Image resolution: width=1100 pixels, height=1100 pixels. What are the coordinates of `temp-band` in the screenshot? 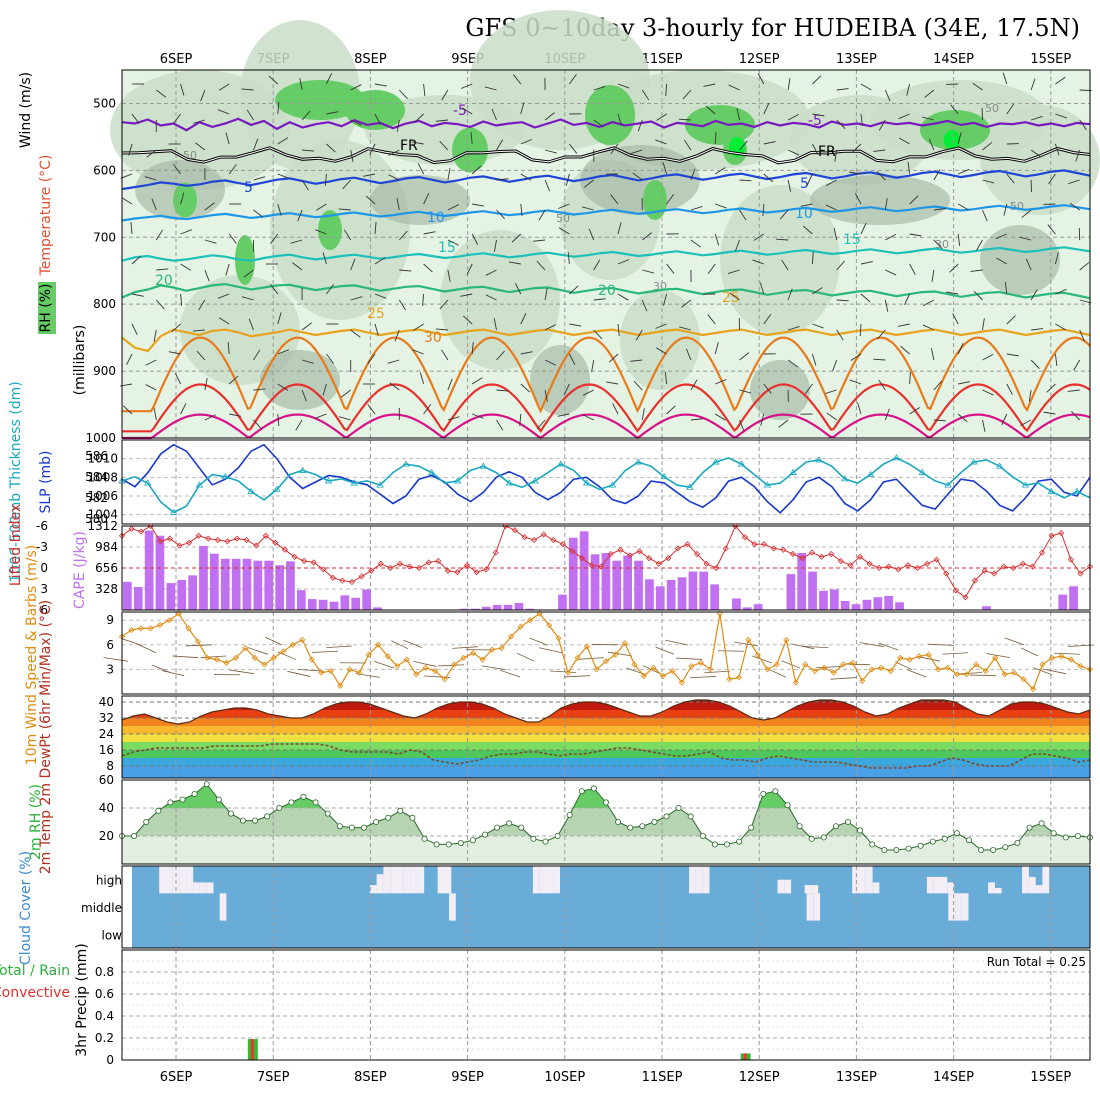 It's located at (606, 738).